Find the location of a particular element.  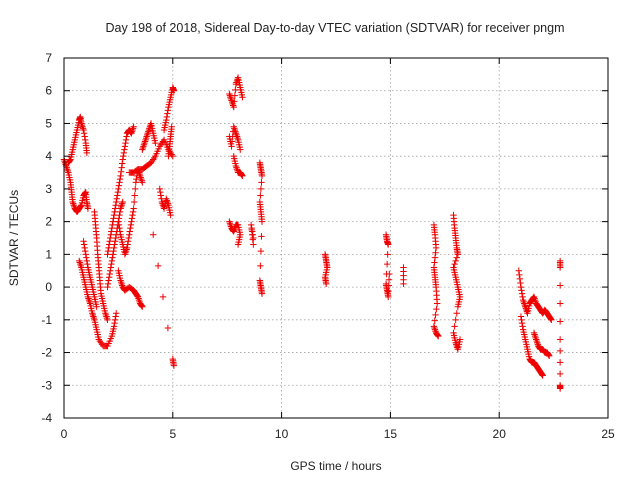

x-tick-label: 5 is located at coordinates (172, 434).